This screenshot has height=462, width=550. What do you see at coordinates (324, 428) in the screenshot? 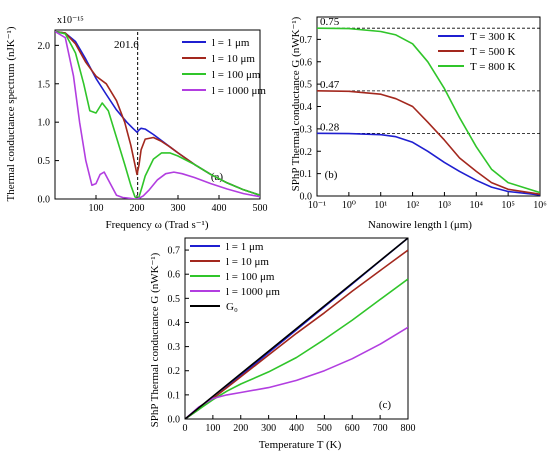
I see `panel-c-xtick-label: 500` at bounding box center [324, 428].